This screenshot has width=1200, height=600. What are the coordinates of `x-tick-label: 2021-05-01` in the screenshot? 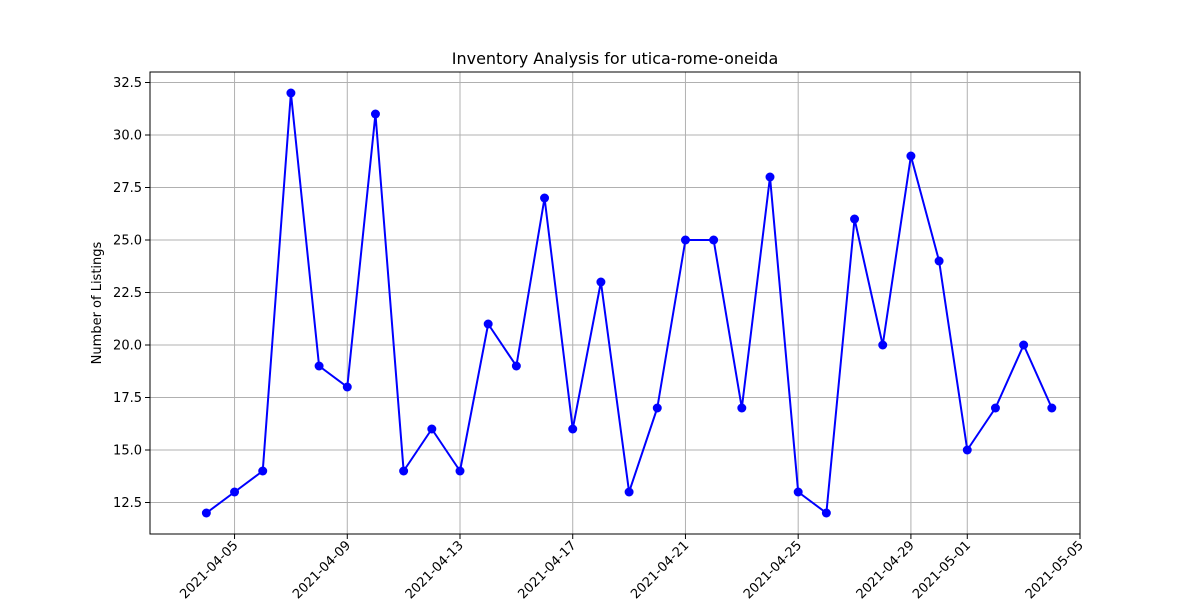 It's located at (942, 569).